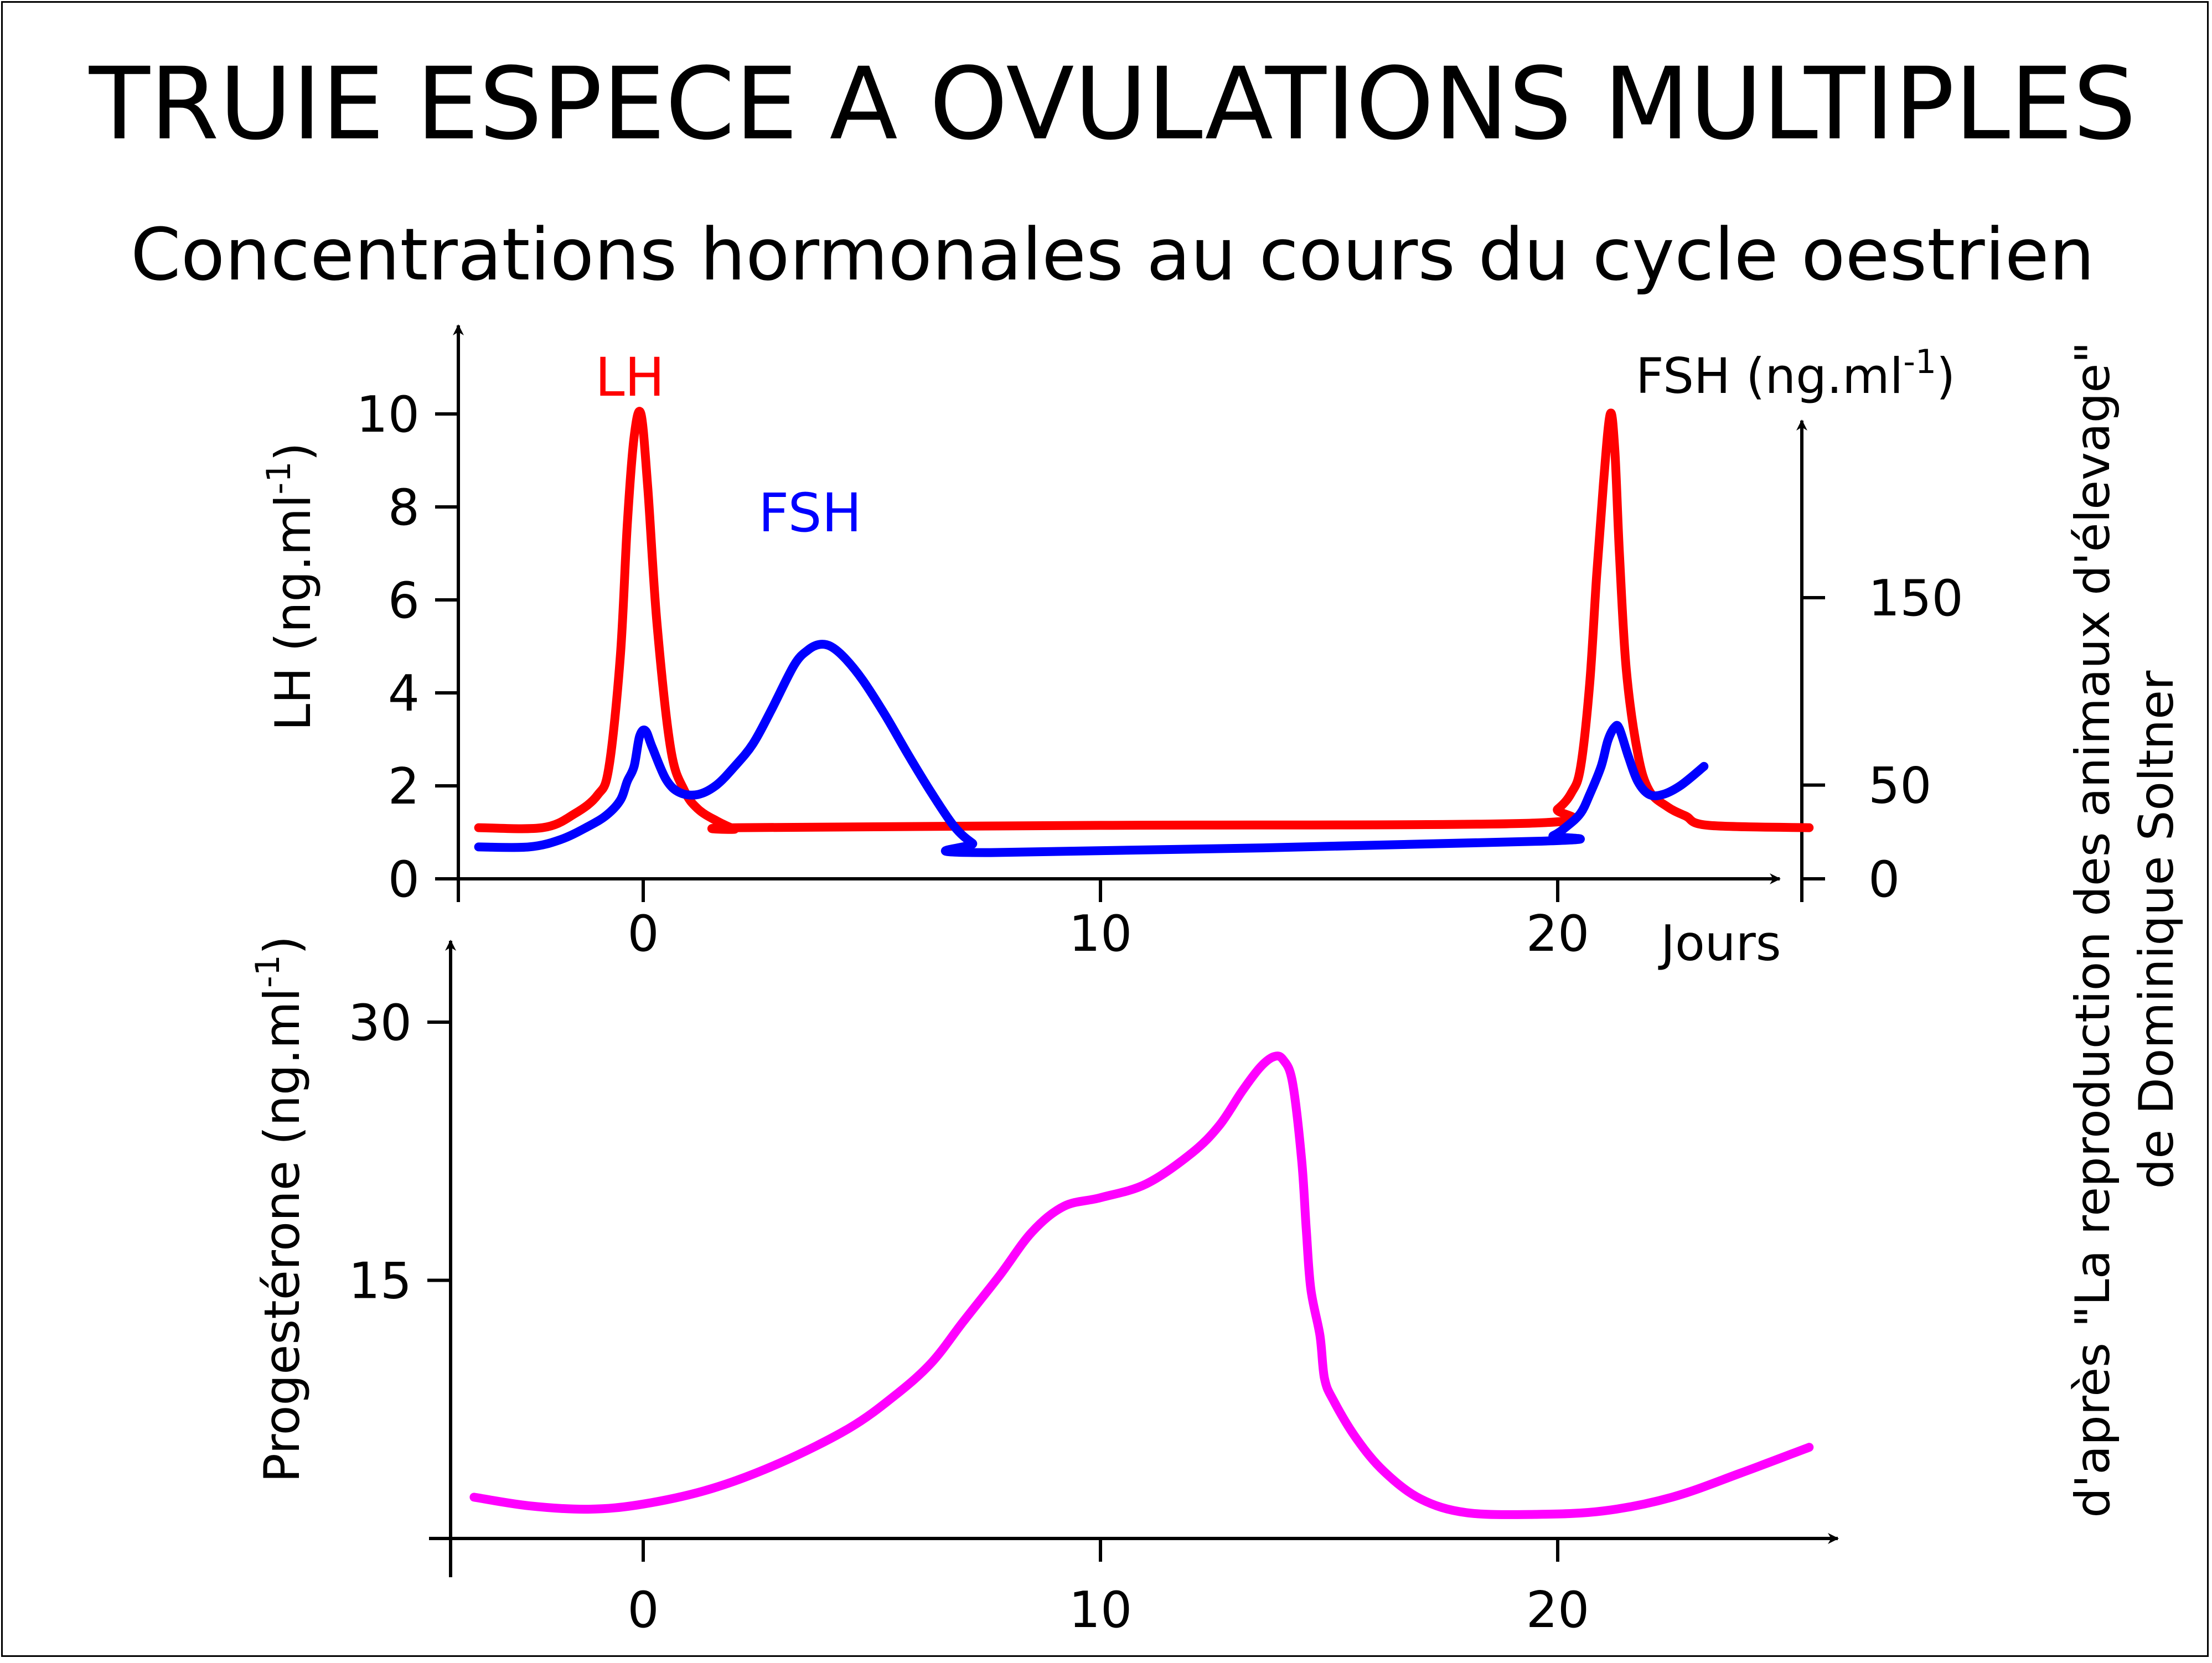  What do you see at coordinates (1091, 748) in the screenshot?
I see `fsh-series-line` at bounding box center [1091, 748].